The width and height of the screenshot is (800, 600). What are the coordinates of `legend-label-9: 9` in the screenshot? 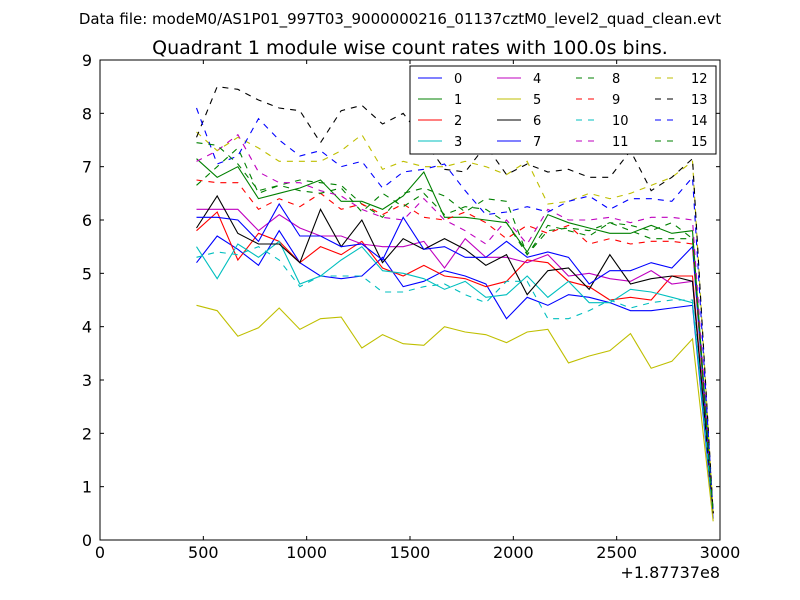 It's located at (616, 100).